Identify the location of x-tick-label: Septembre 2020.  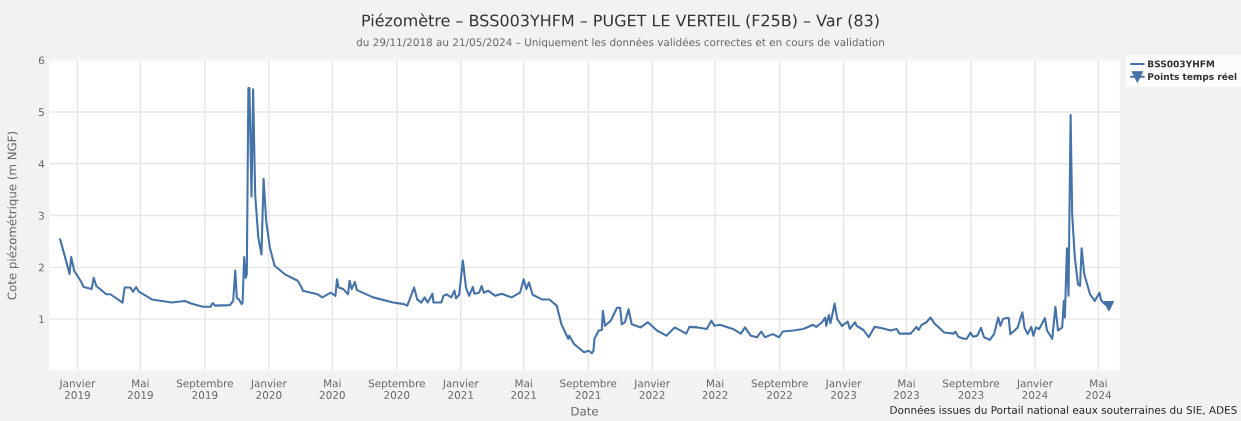
(396, 389).